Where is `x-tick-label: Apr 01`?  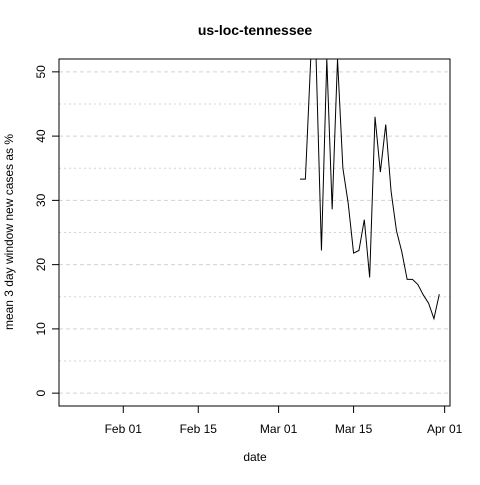 x-tick-label: Apr 01 is located at coordinates (445, 429).